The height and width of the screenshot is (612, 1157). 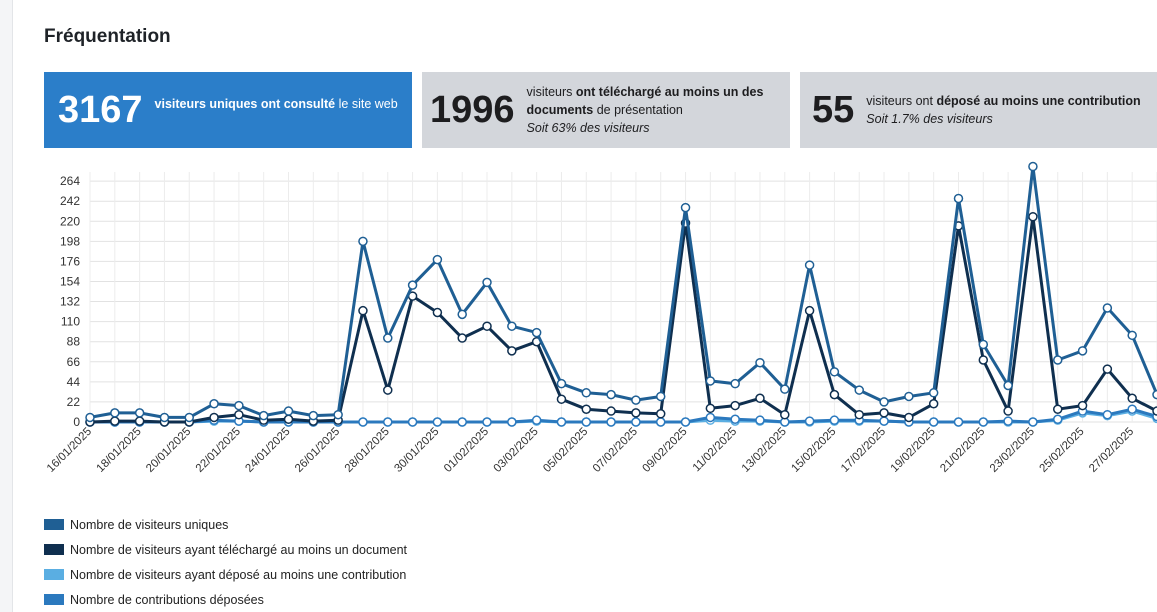 I want to click on y-tick-label: 198, so click(x=70, y=241).